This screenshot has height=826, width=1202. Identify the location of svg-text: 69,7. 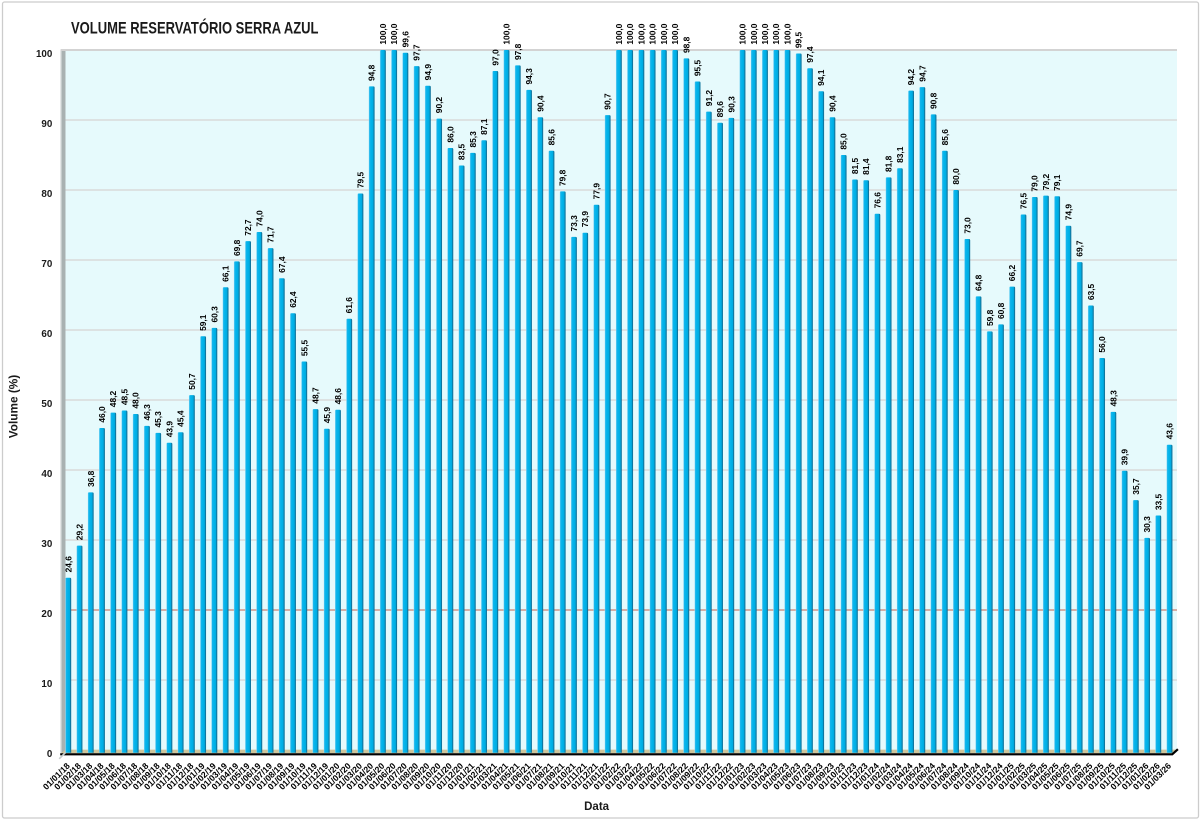
(1080, 248).